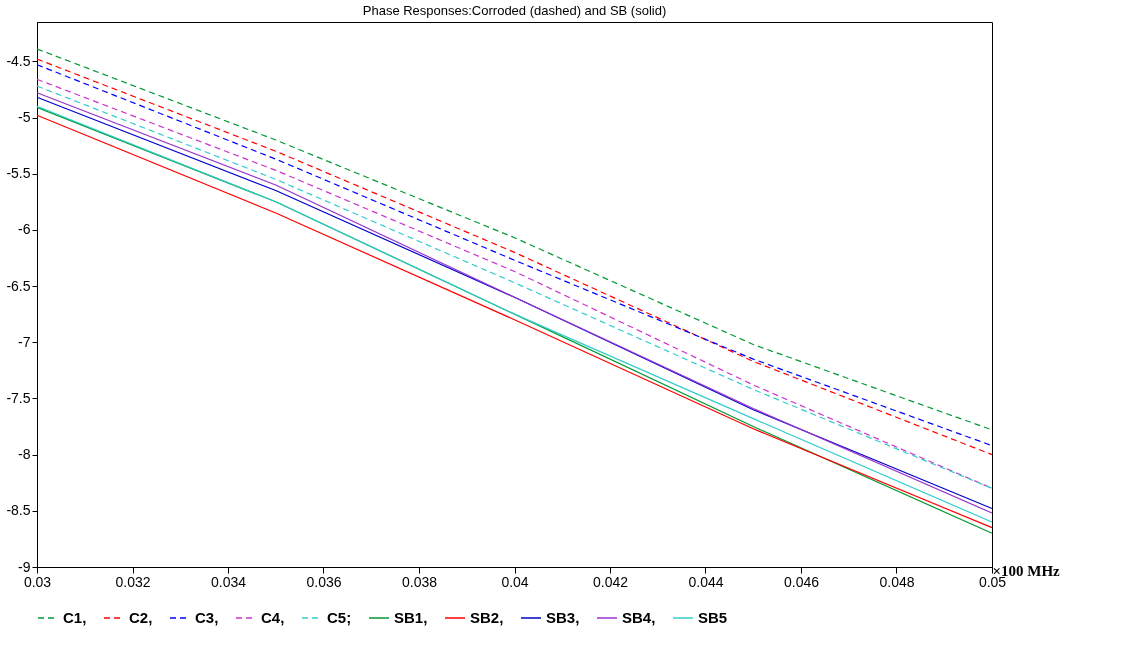 Image resolution: width=1141 pixels, height=657 pixels. What do you see at coordinates (24, 117) in the screenshot?
I see `y-tick-label: -5` at bounding box center [24, 117].